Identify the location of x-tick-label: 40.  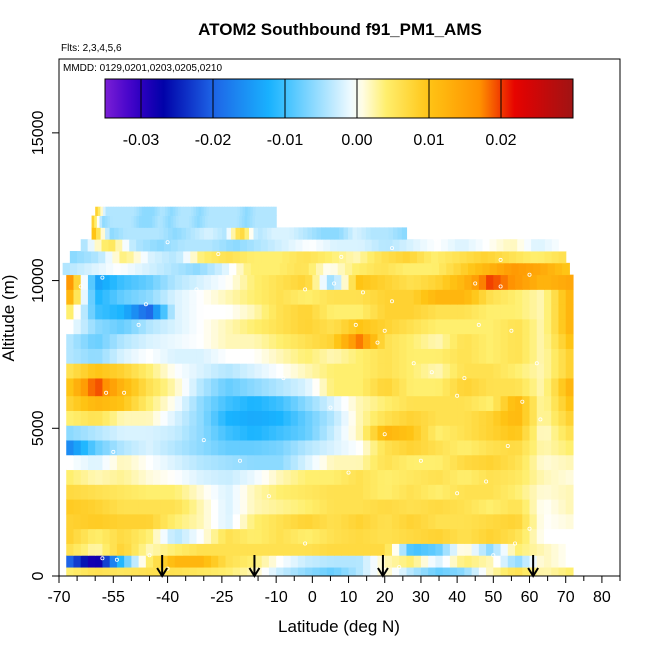
(457, 597).